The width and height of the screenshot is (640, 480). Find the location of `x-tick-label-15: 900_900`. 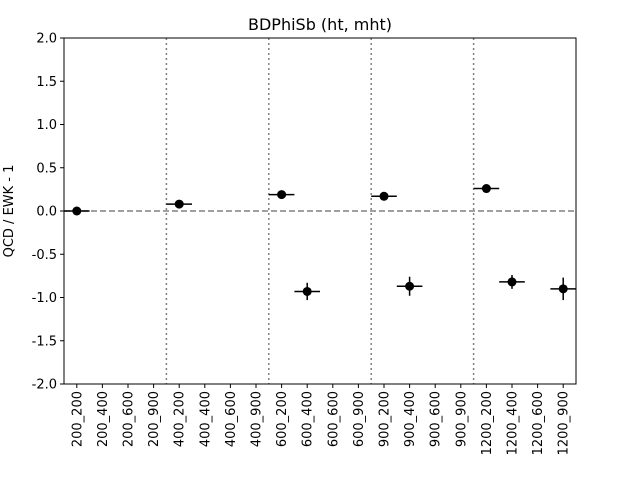

x-tick-label-15: 900_900 is located at coordinates (461, 419).